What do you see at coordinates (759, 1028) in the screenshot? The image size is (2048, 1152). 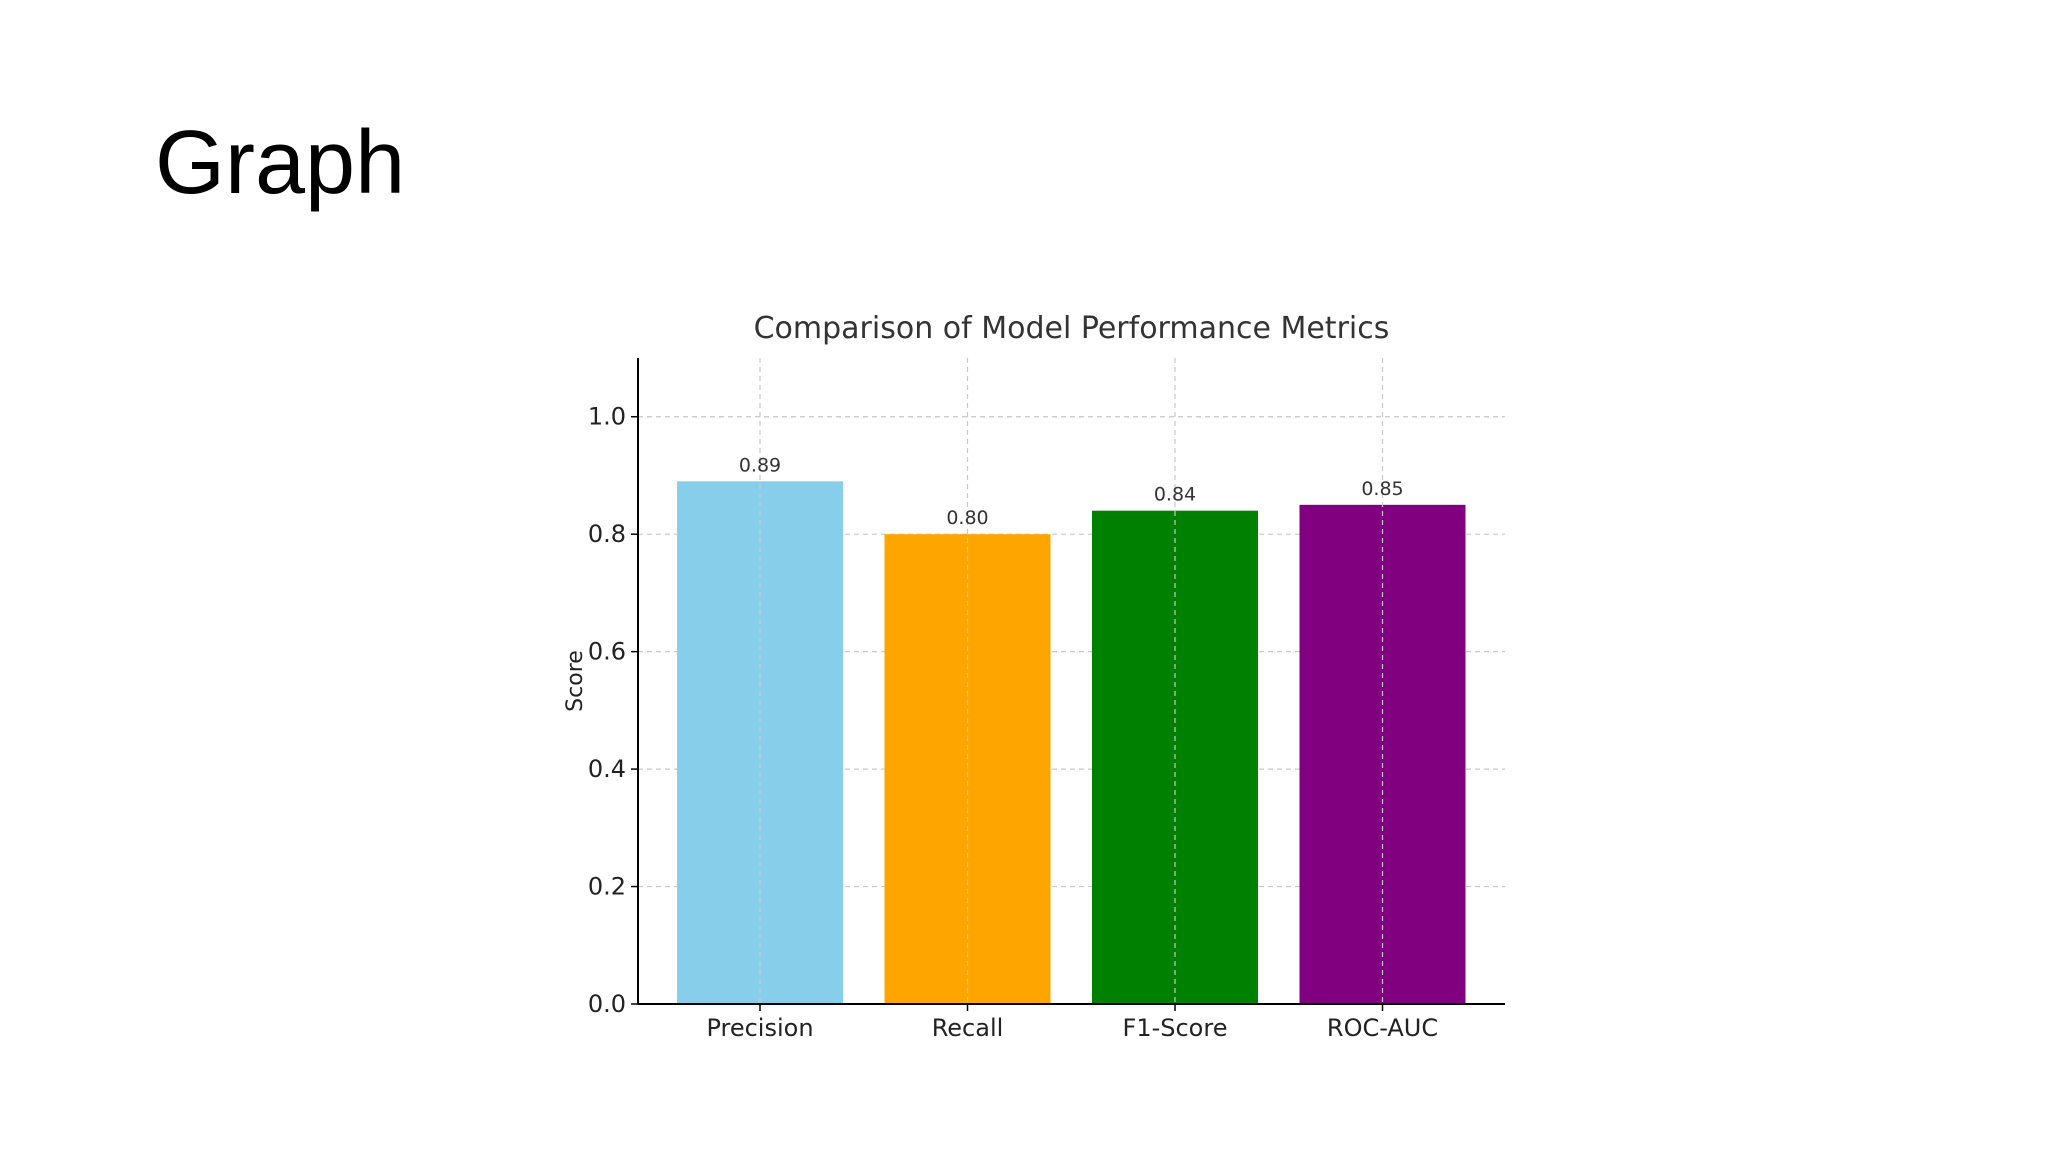 I see `x-tick-label: Precision` at bounding box center [759, 1028].